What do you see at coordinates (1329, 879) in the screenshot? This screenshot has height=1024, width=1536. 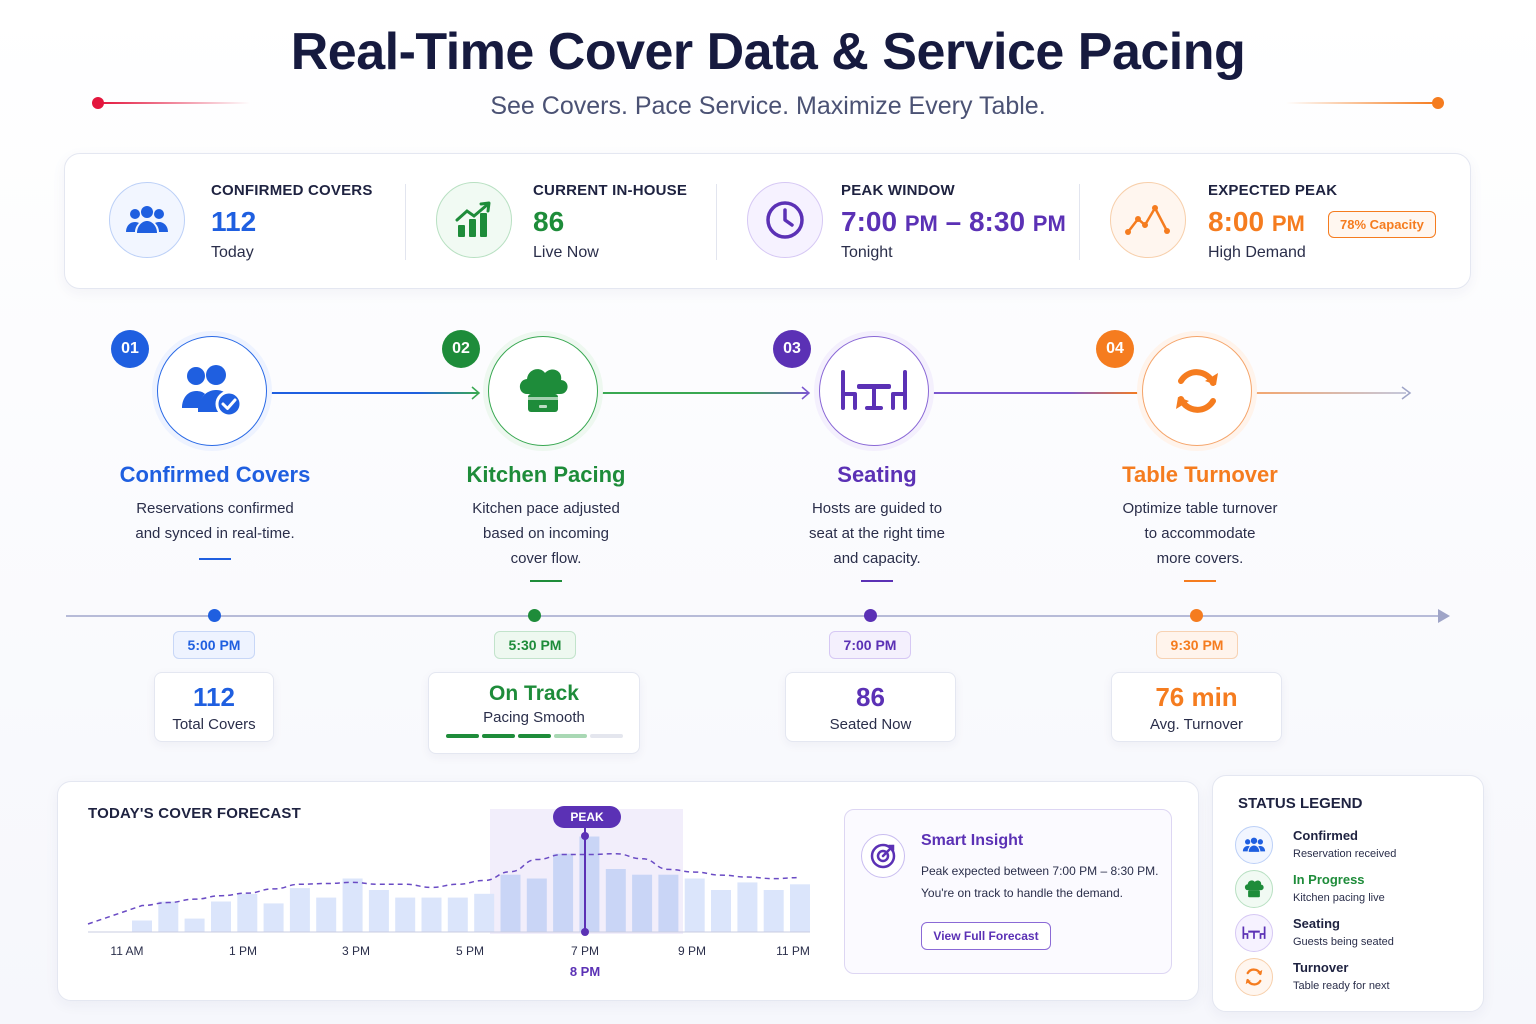 I see `legend-item-name: In Progress` at bounding box center [1329, 879].